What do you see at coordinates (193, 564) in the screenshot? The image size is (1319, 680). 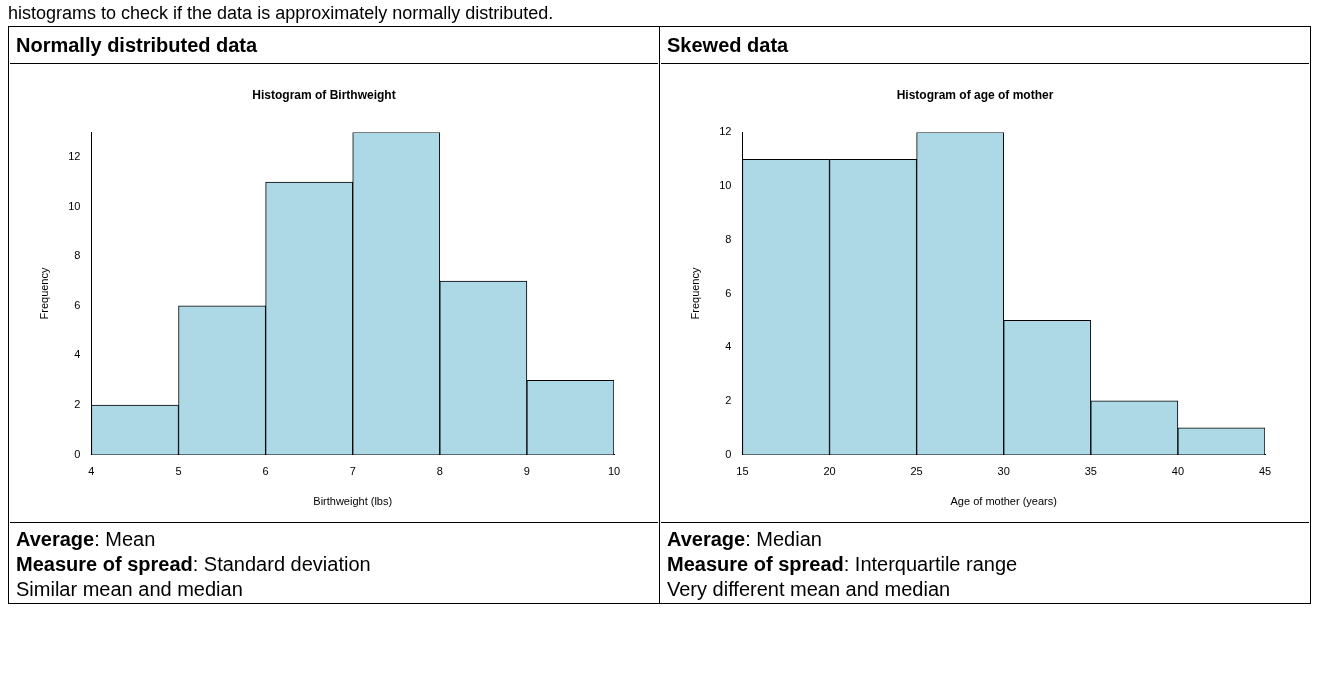 I see `text: Measure of spread: Standard deviation` at bounding box center [193, 564].